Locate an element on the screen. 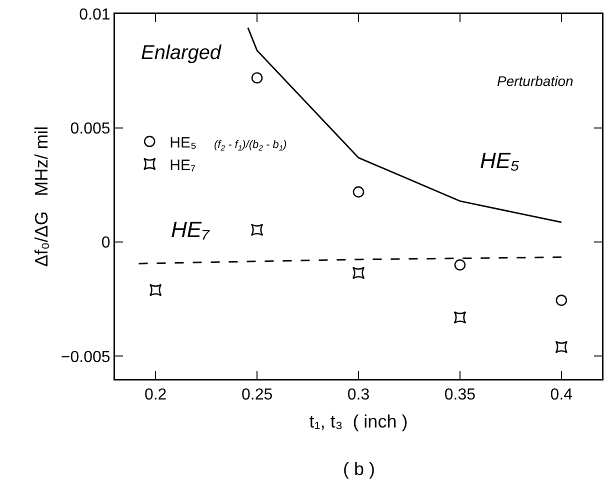 The image size is (610, 479). y-tick-label: 0.01 is located at coordinates (94, 15).